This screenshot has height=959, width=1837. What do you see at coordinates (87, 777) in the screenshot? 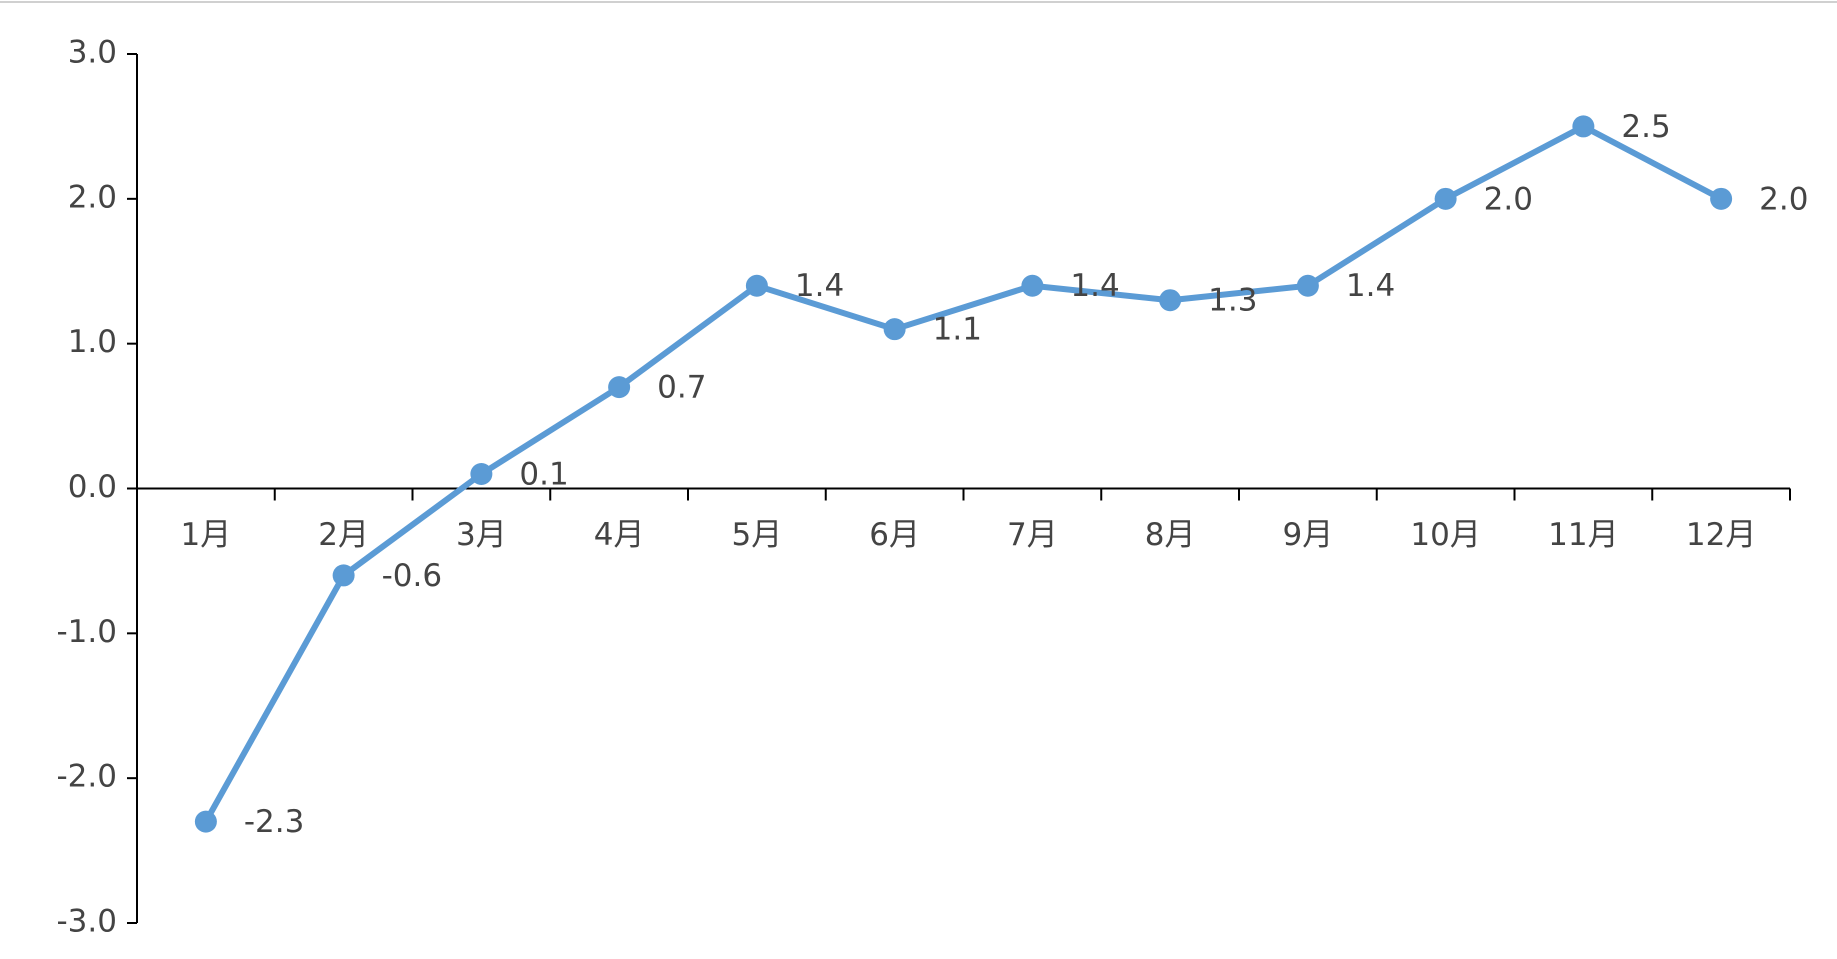
I see `y-tick-label: -2.0` at bounding box center [87, 777].